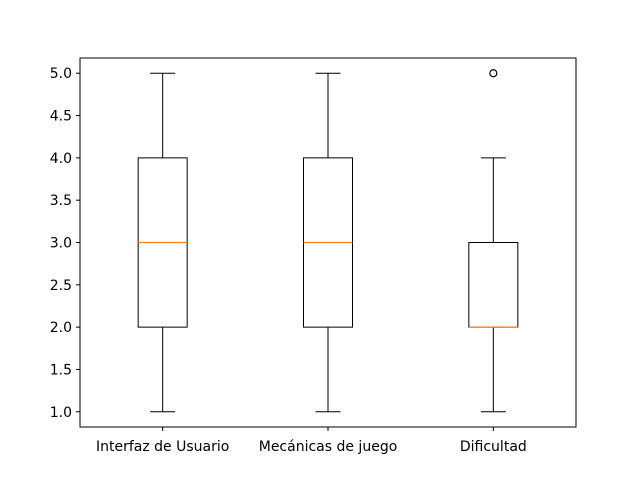 This screenshot has height=484, width=640. Describe the element at coordinates (61, 370) in the screenshot. I see `y-tick-label: 1.5` at that location.